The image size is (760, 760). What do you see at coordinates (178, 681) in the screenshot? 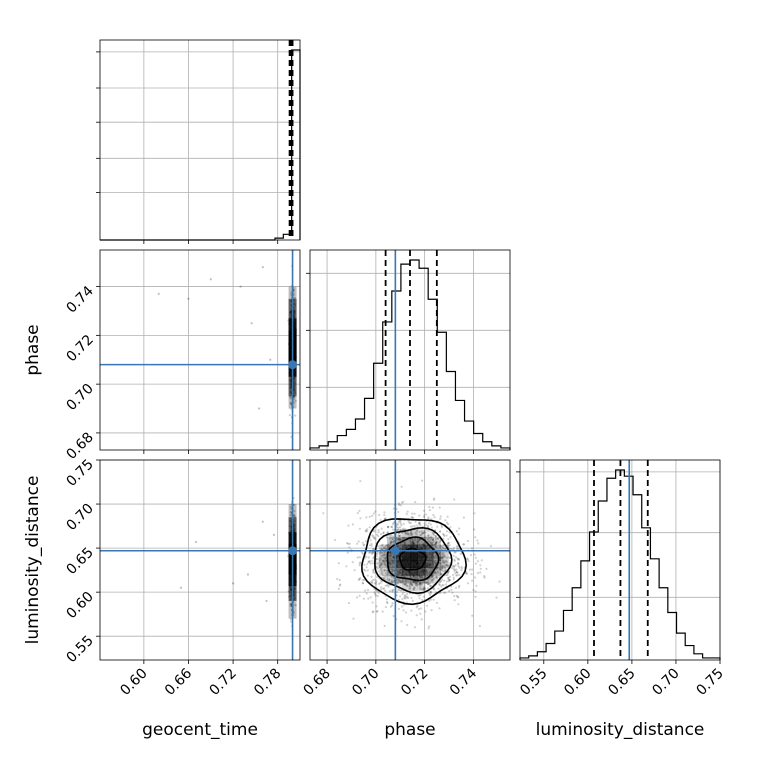
I see `x-tick-label: 0.66` at bounding box center [178, 681].